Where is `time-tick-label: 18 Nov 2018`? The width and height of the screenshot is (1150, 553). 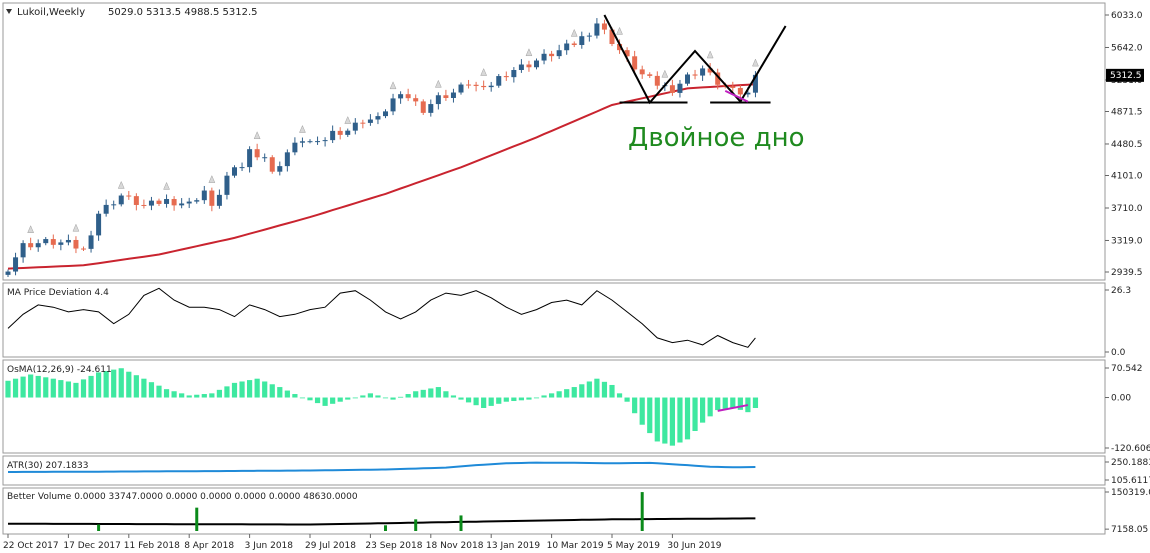 time-tick-label: 18 Nov 2018 is located at coordinates (455, 546).